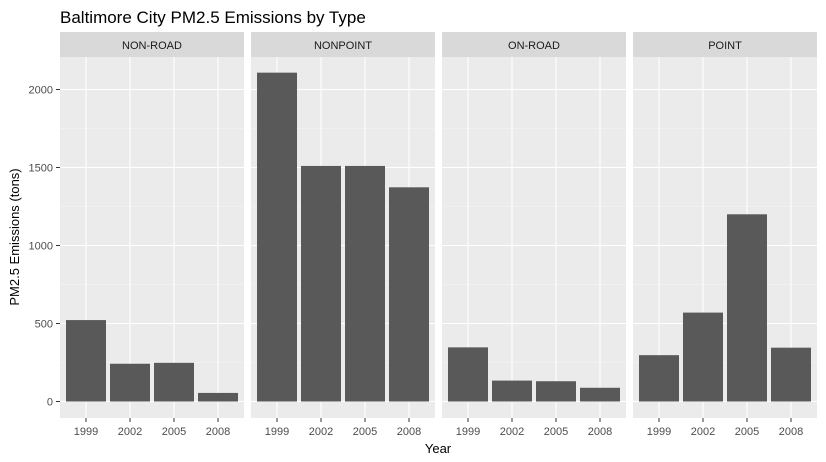 The image size is (826, 462). What do you see at coordinates (14, 236) in the screenshot?
I see `y-axis-title: PM2.5 Emissions (tons)` at bounding box center [14, 236].